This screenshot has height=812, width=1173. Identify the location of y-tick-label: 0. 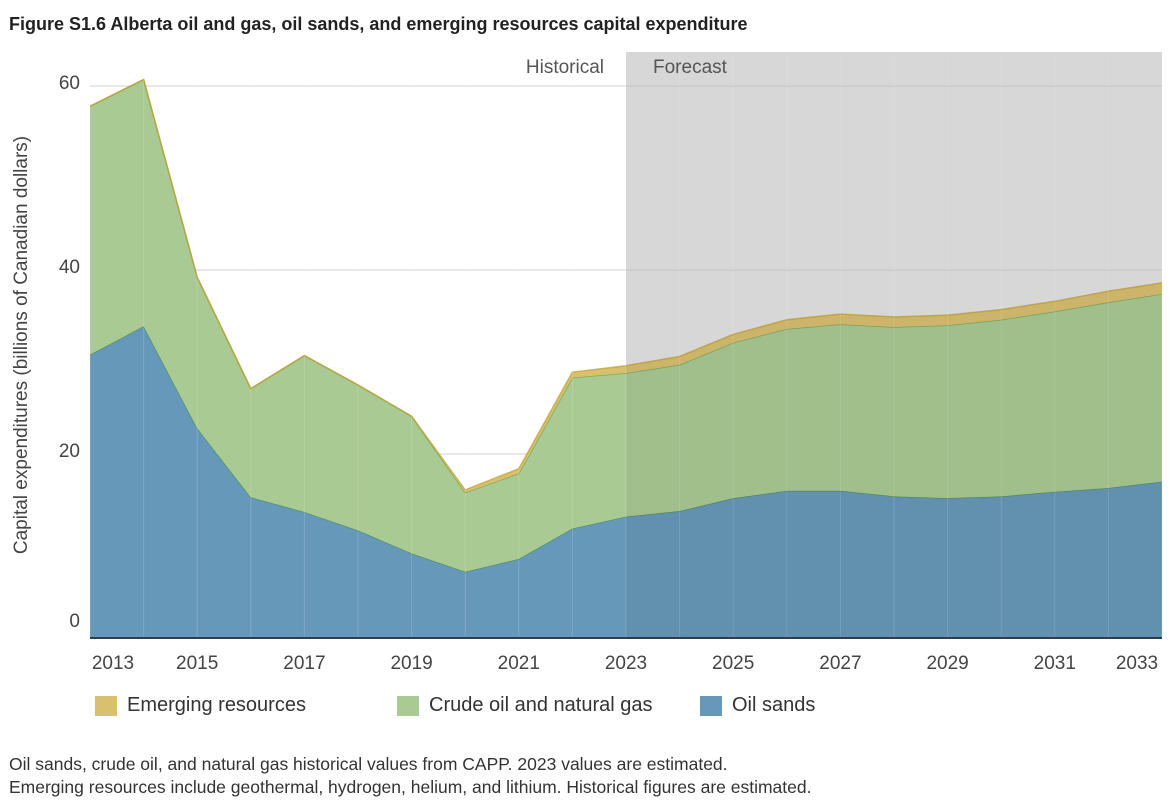
(74, 621).